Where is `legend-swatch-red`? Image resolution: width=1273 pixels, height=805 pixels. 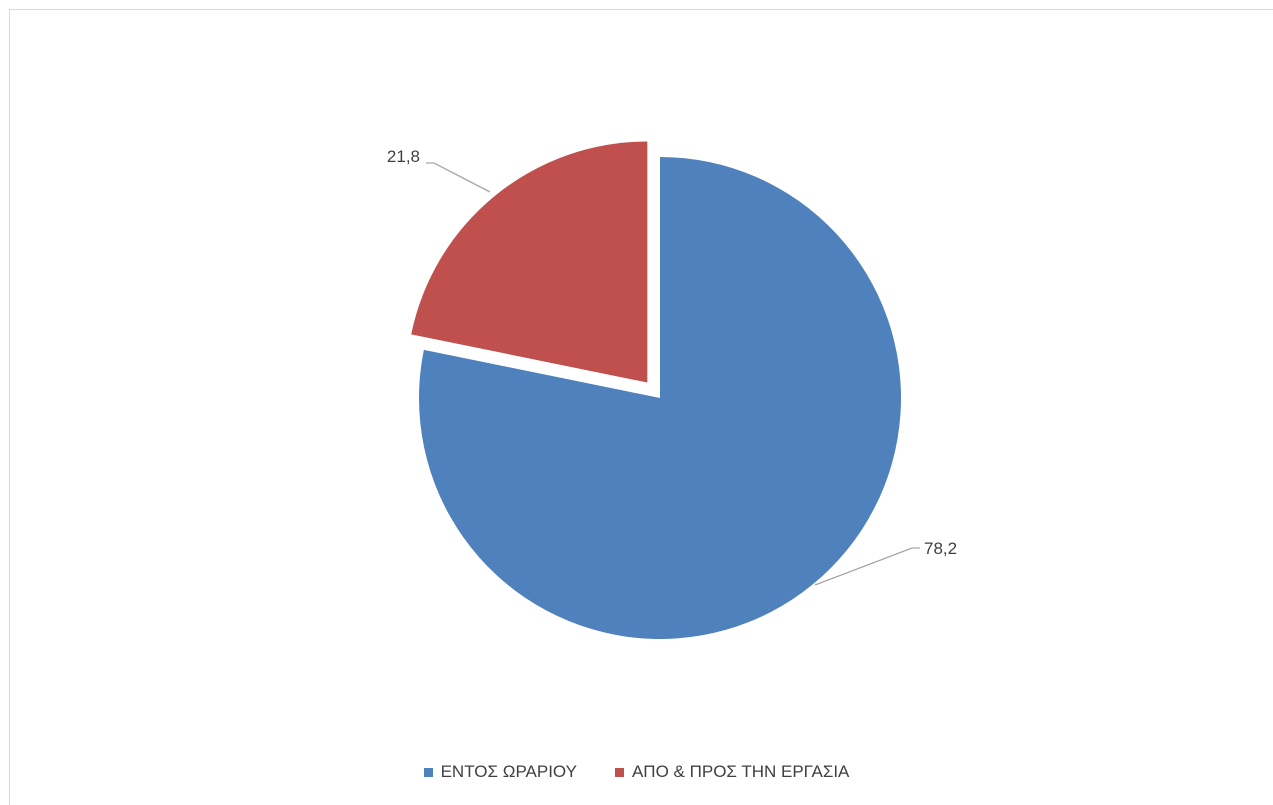 legend-swatch-red is located at coordinates (619, 772).